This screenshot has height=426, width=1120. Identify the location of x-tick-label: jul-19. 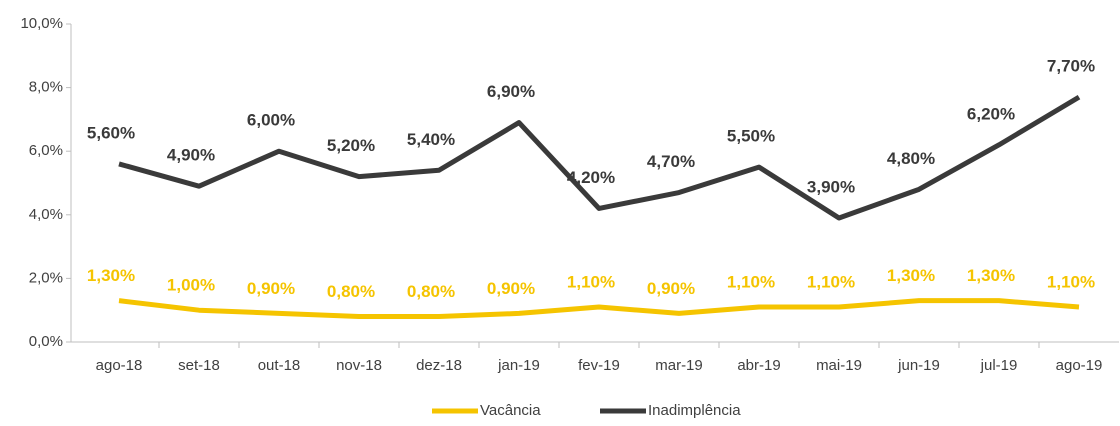
(999, 365).